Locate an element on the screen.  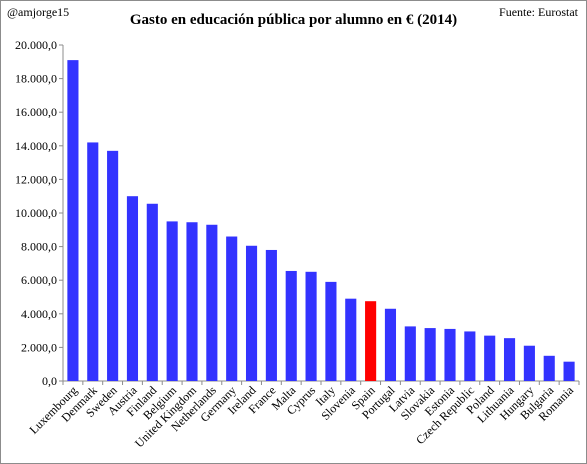
y-tick-label: 6.000,0 is located at coordinates (39, 280).